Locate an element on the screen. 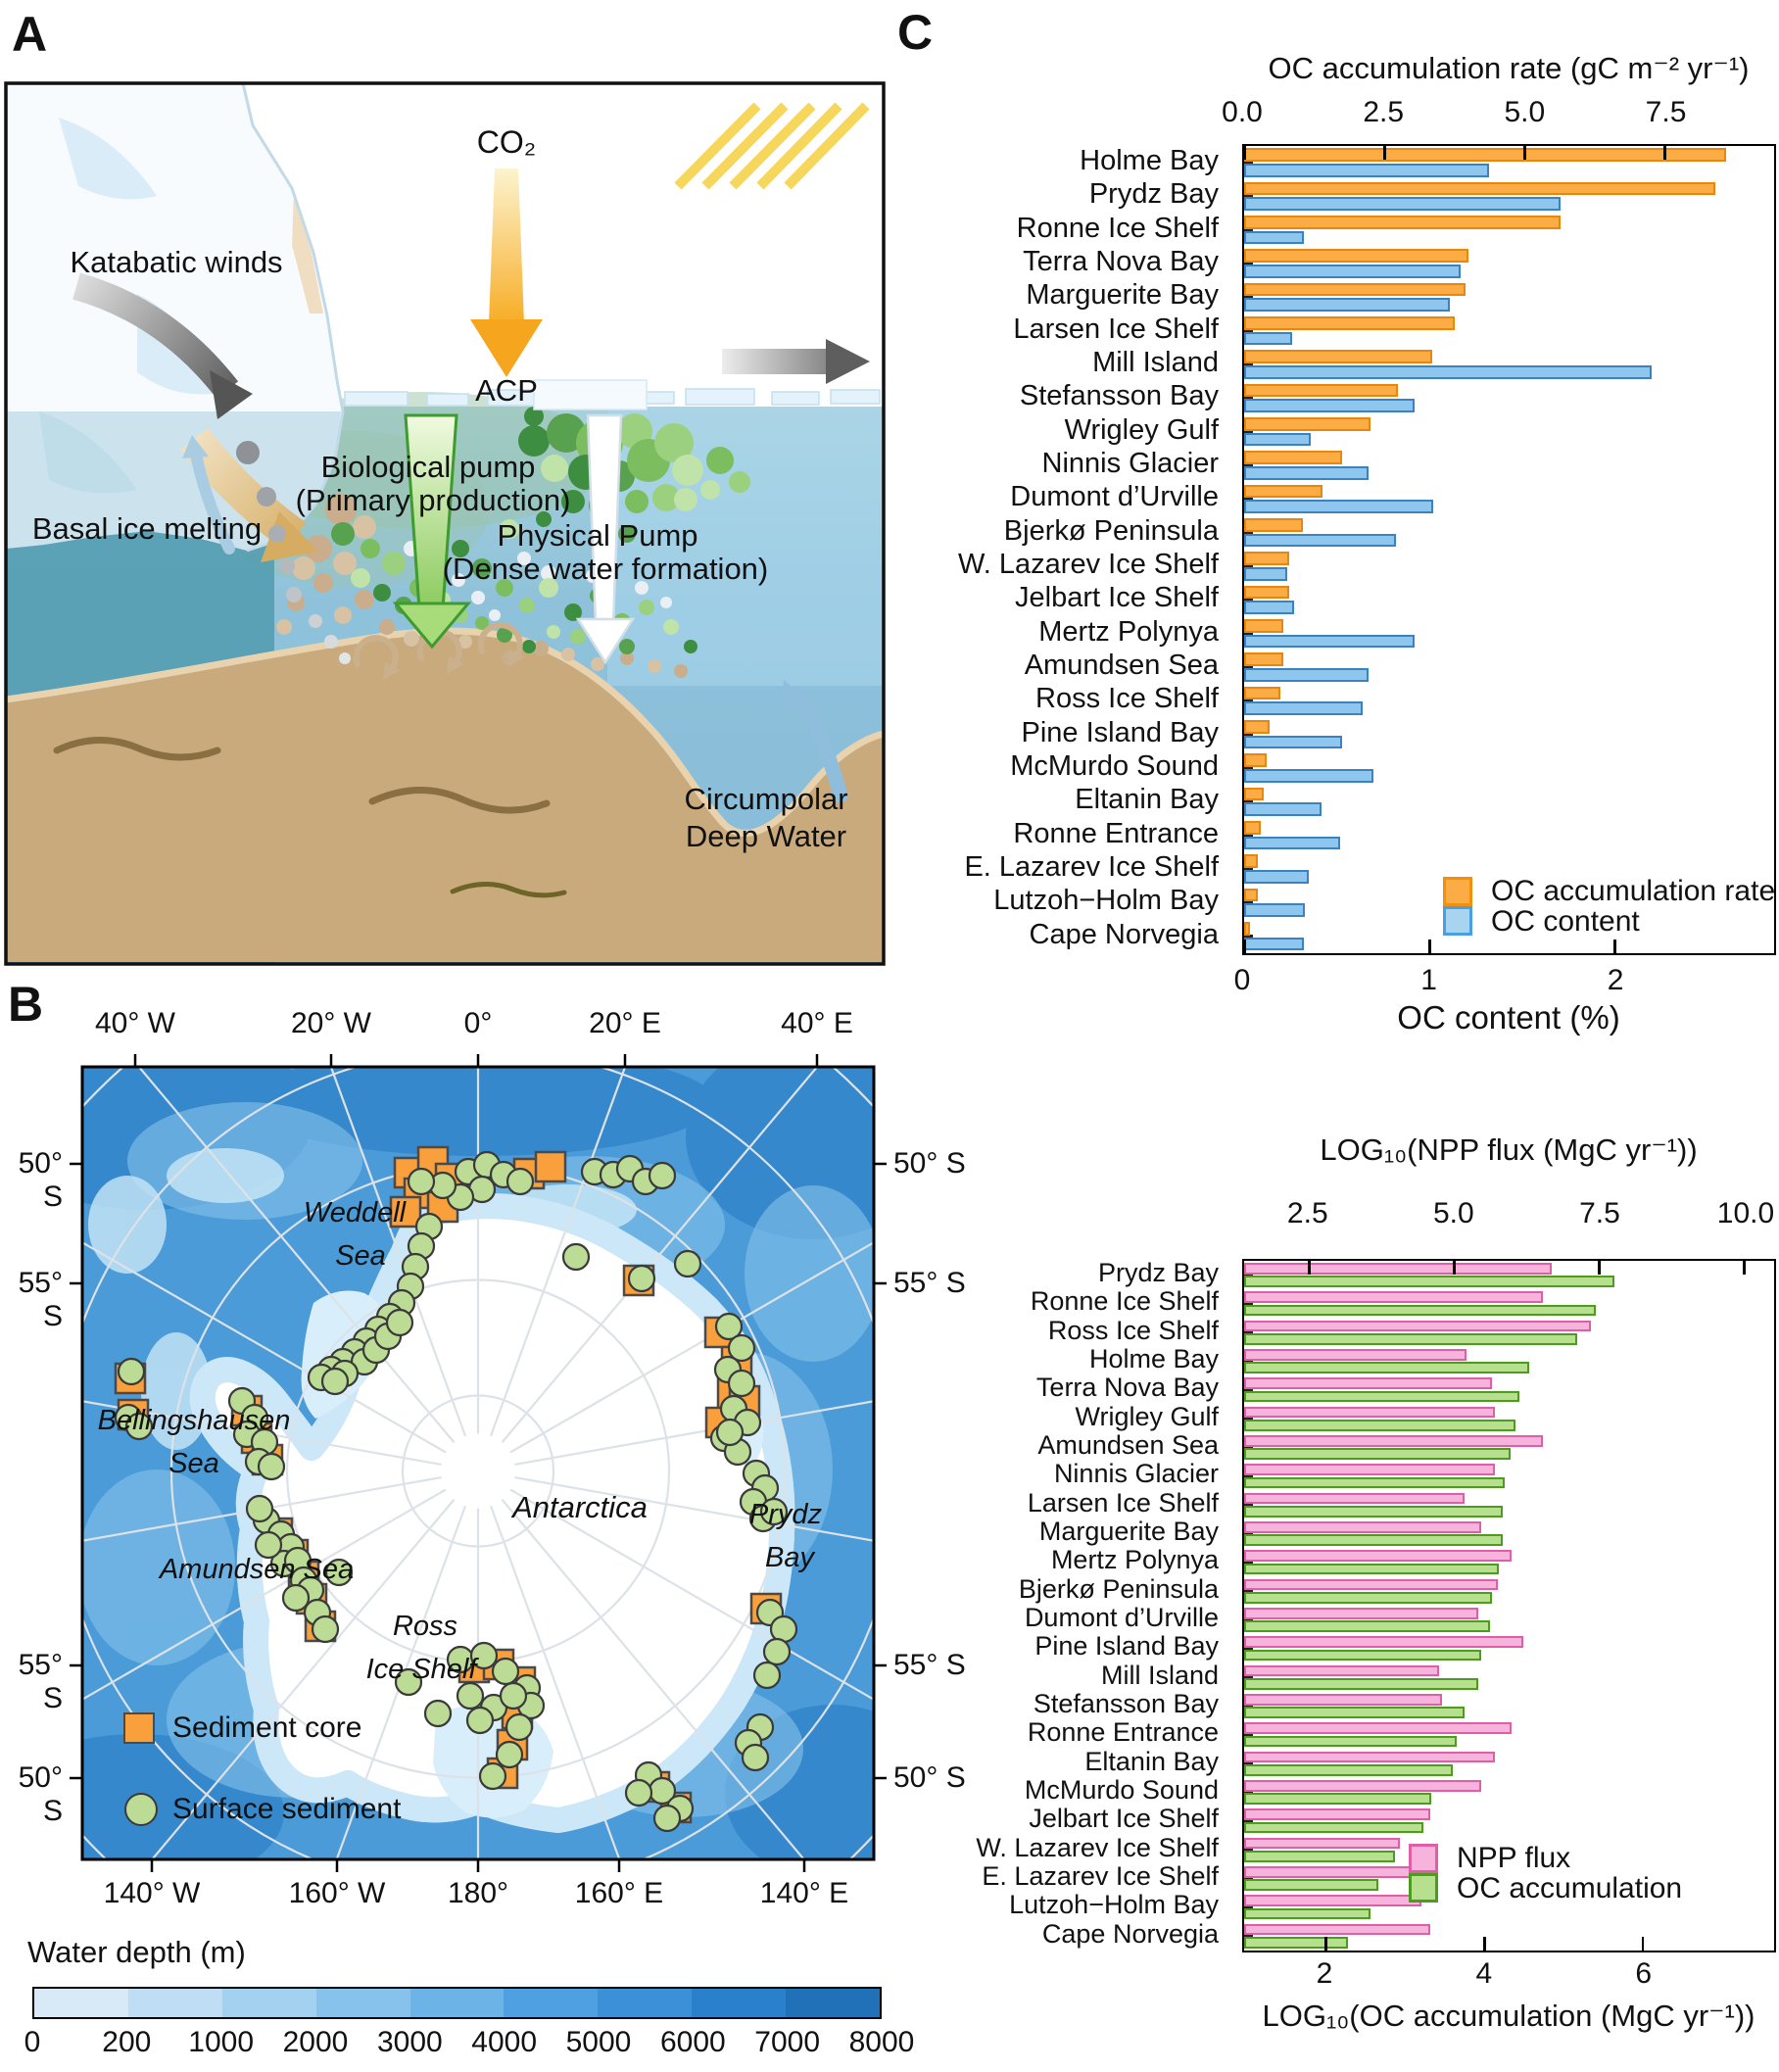  surface-sediment-legend-label: Surface sediment is located at coordinates (287, 1809).